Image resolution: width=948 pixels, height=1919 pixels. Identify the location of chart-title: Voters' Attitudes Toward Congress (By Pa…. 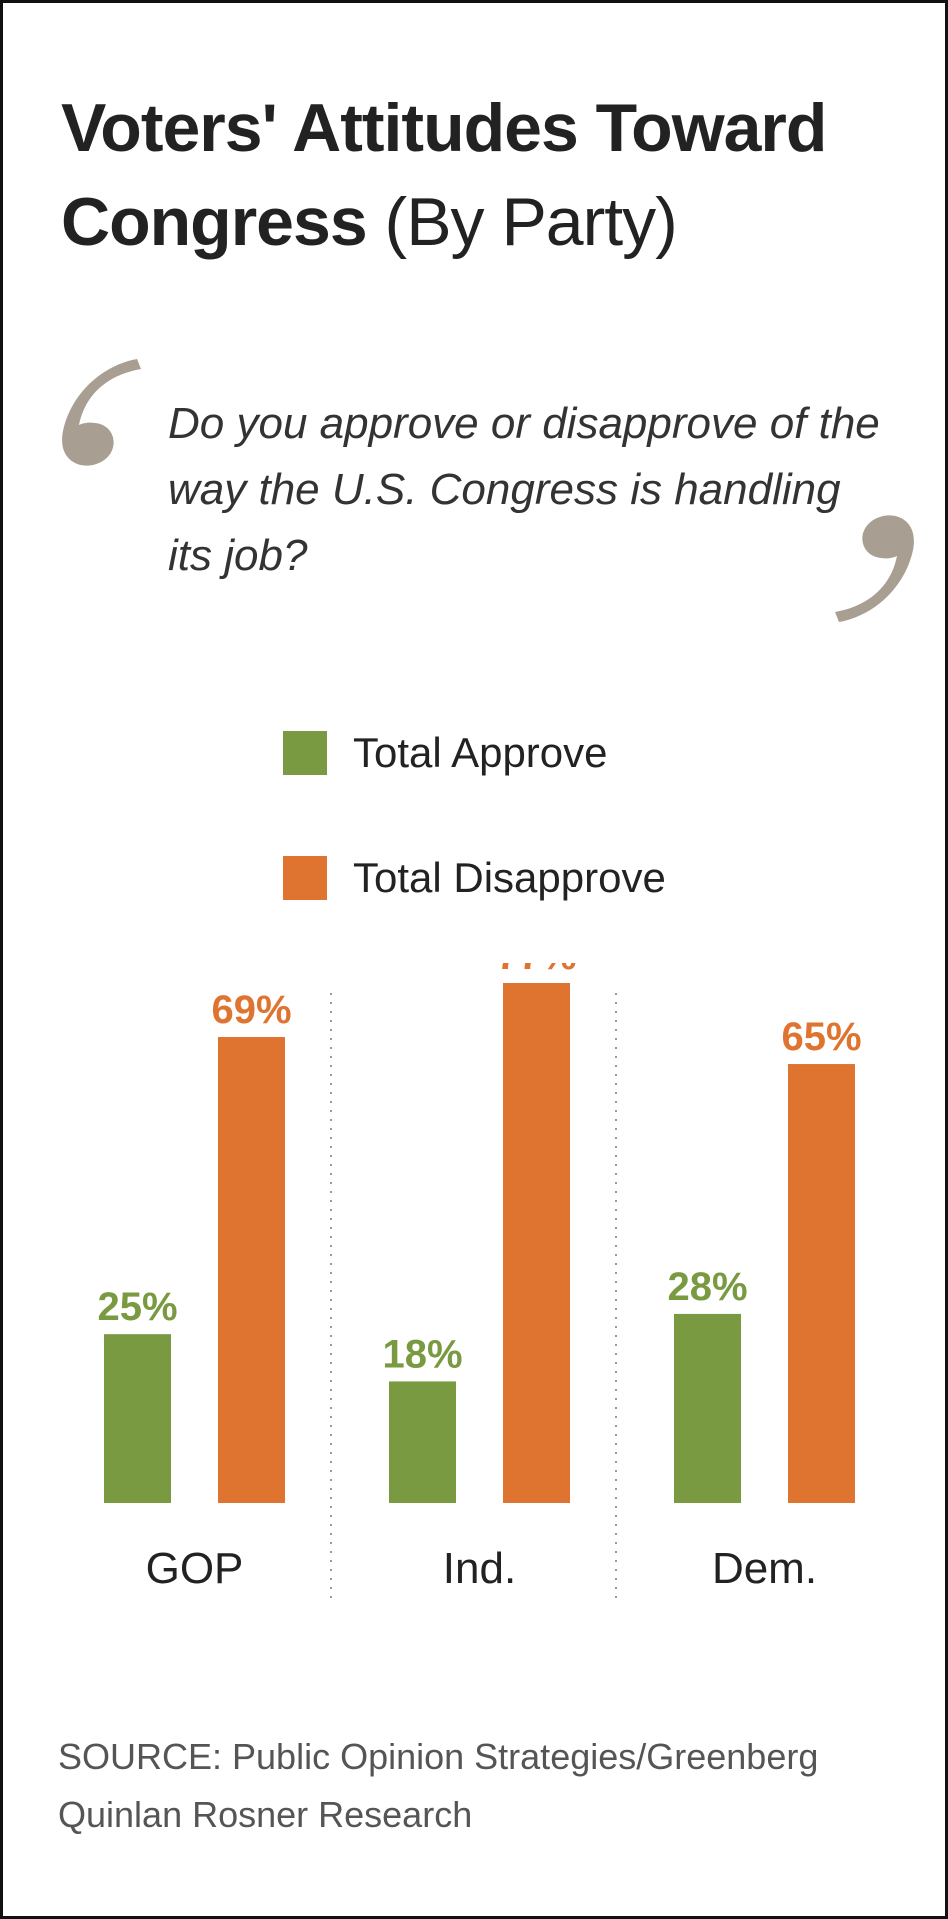
(503, 175).